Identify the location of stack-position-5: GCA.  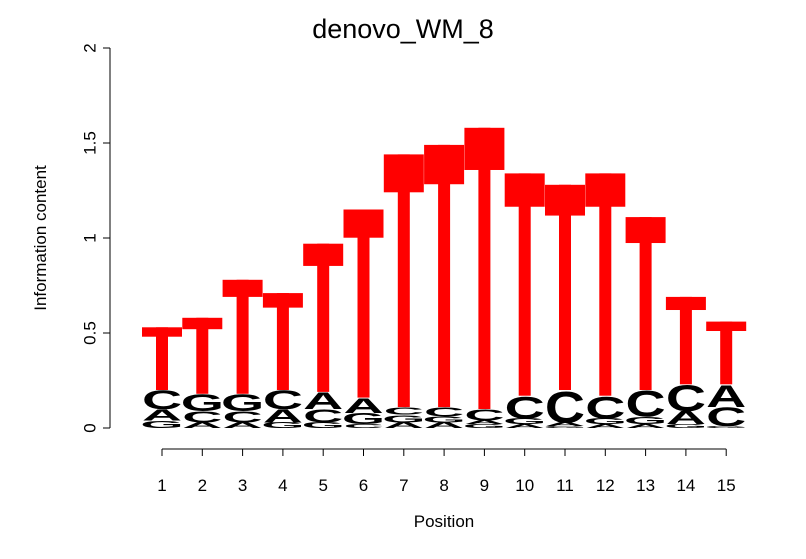
(323, 336).